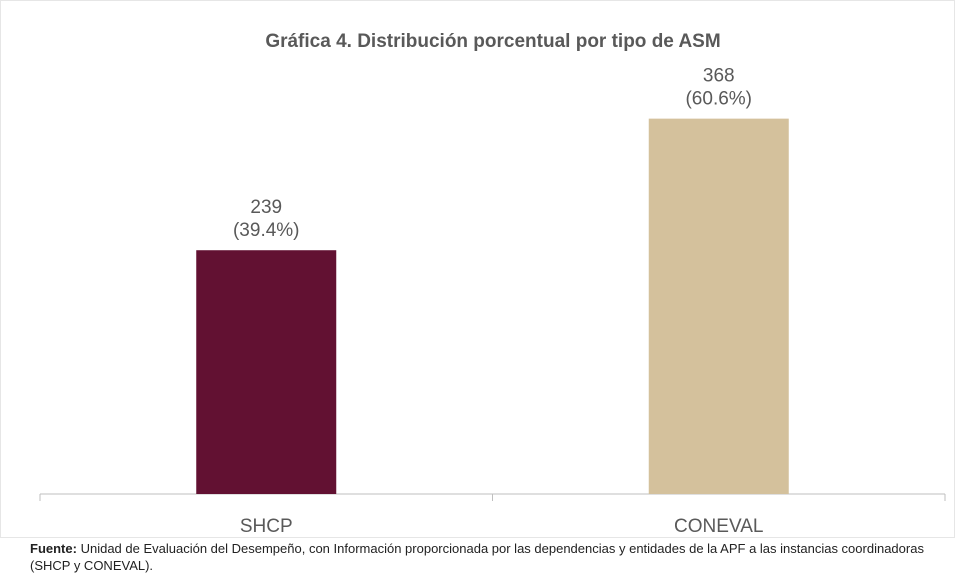 Image resolution: width=955 pixels, height=581 pixels. I want to click on percentage-label: (39.4%), so click(266, 230).